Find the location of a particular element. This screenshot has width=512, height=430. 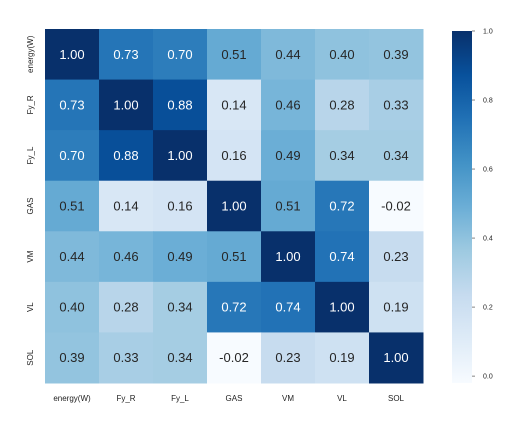

heatmap-cell-sol-fy-r is located at coordinates (126, 358).